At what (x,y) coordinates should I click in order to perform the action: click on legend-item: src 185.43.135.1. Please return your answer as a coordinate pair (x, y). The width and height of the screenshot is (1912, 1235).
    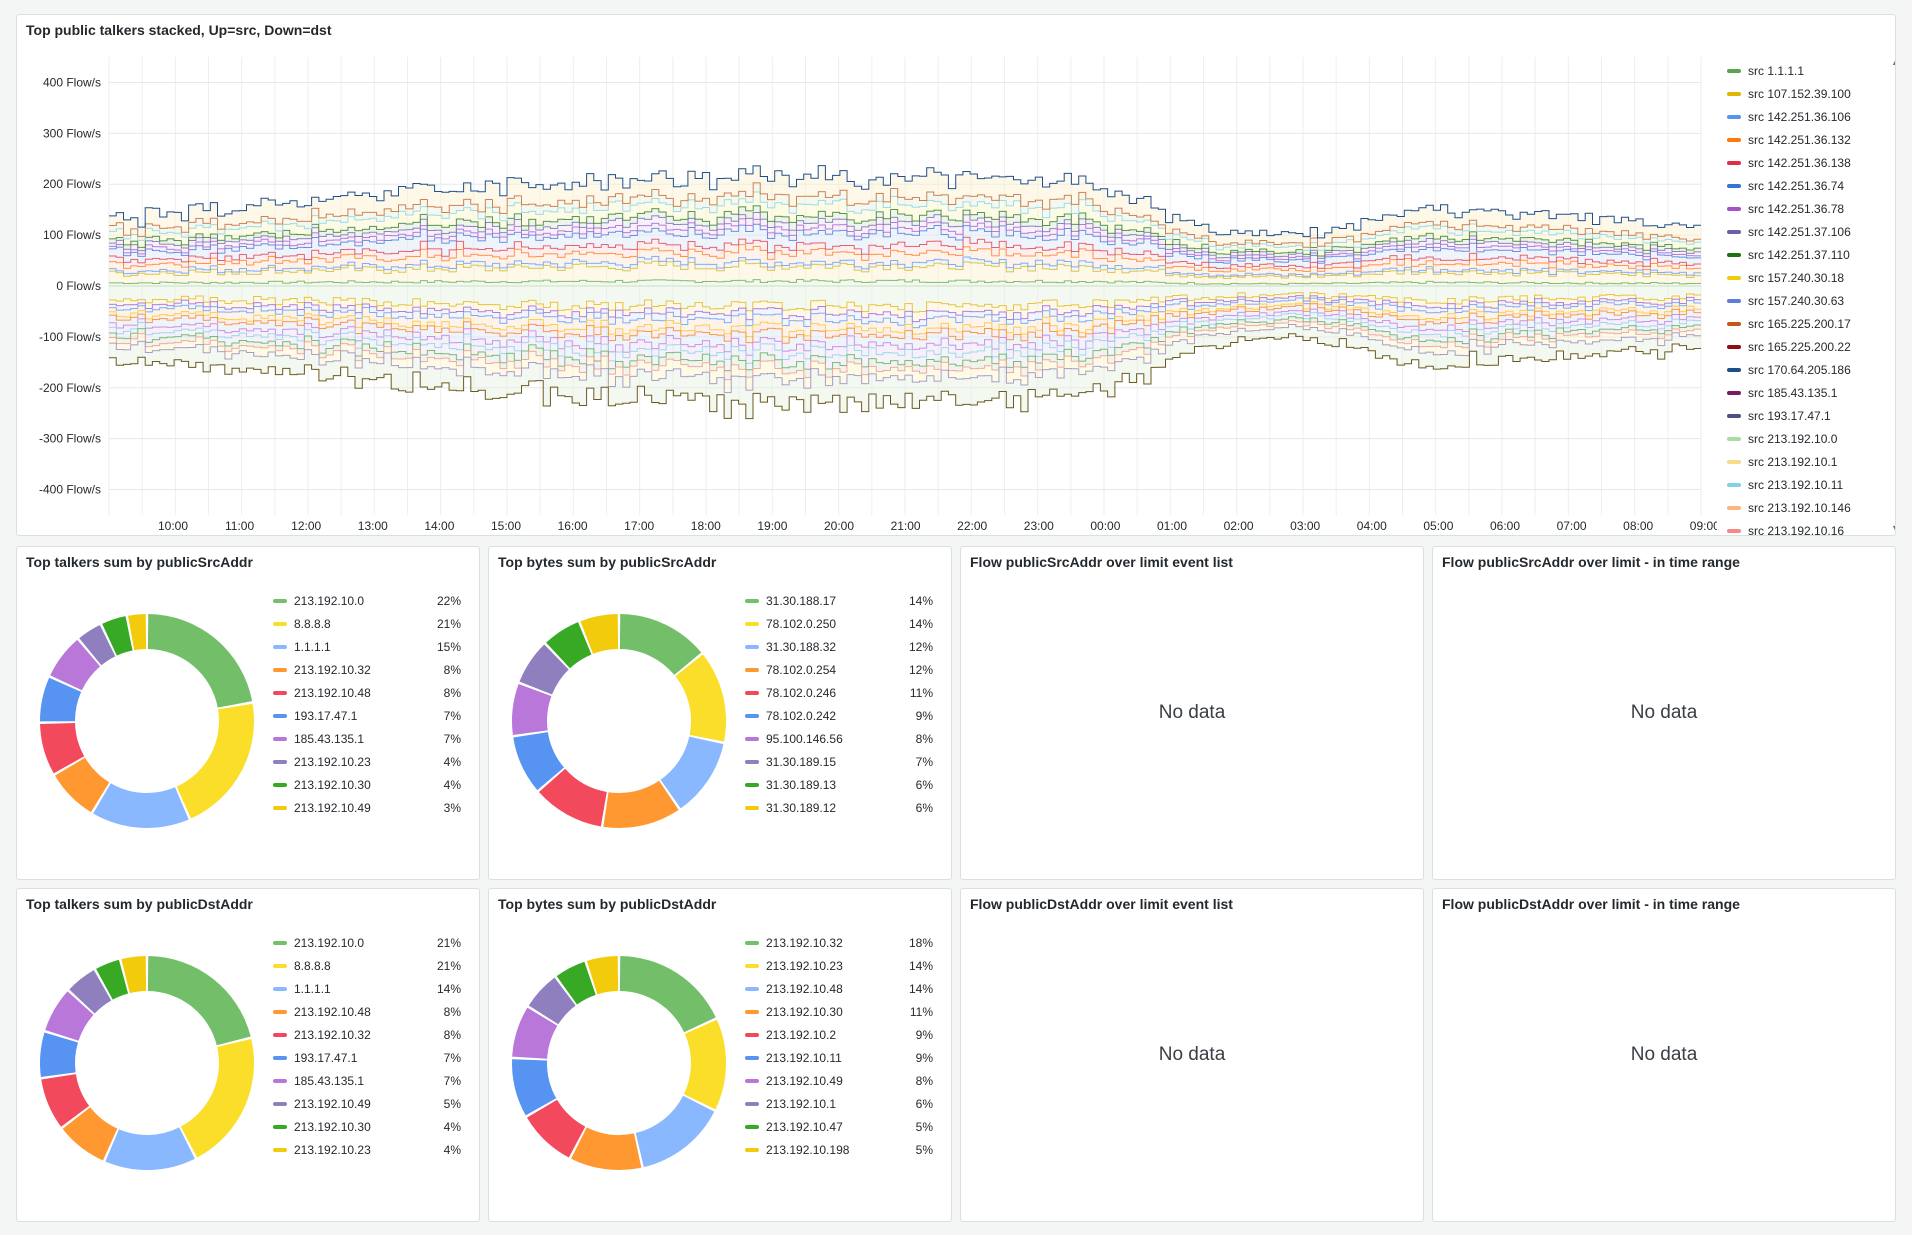
    Looking at the image, I should click on (1809, 392).